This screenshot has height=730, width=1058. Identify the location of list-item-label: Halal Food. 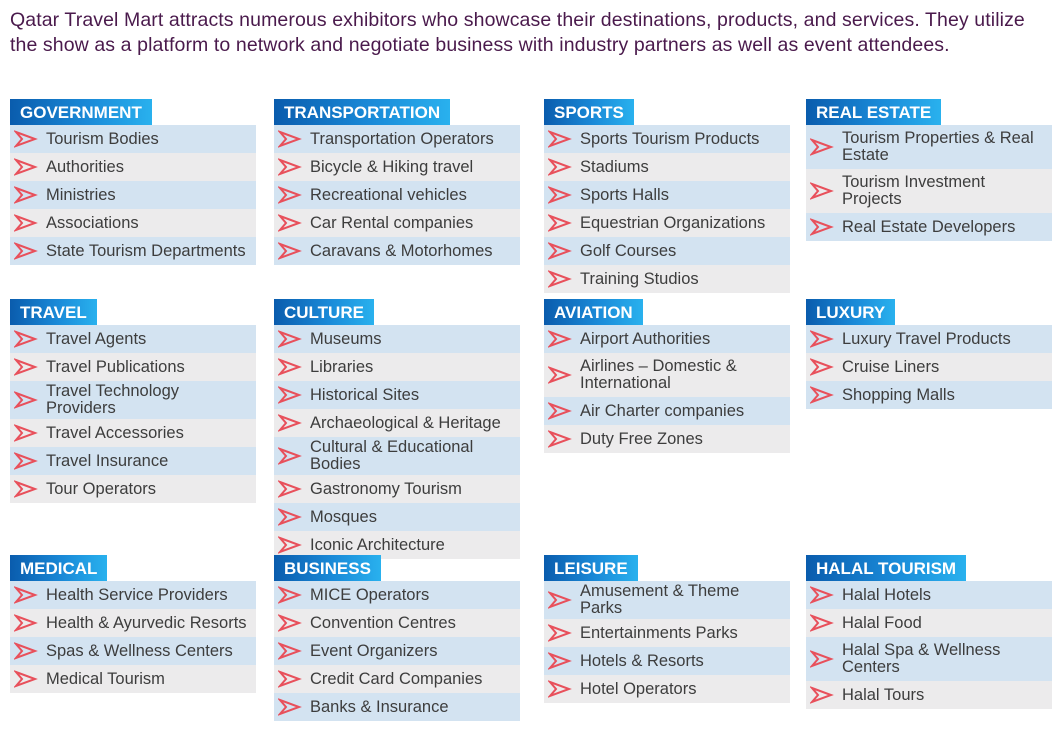
(882, 622).